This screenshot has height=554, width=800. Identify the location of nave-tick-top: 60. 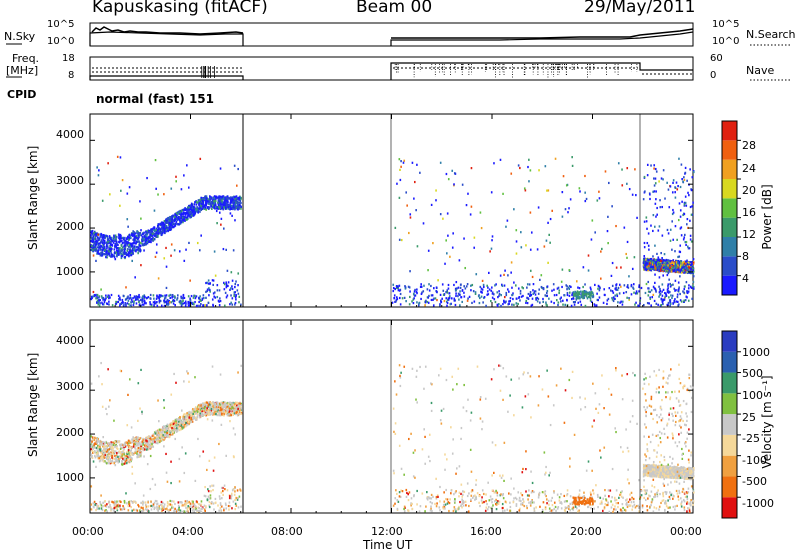
(716, 58).